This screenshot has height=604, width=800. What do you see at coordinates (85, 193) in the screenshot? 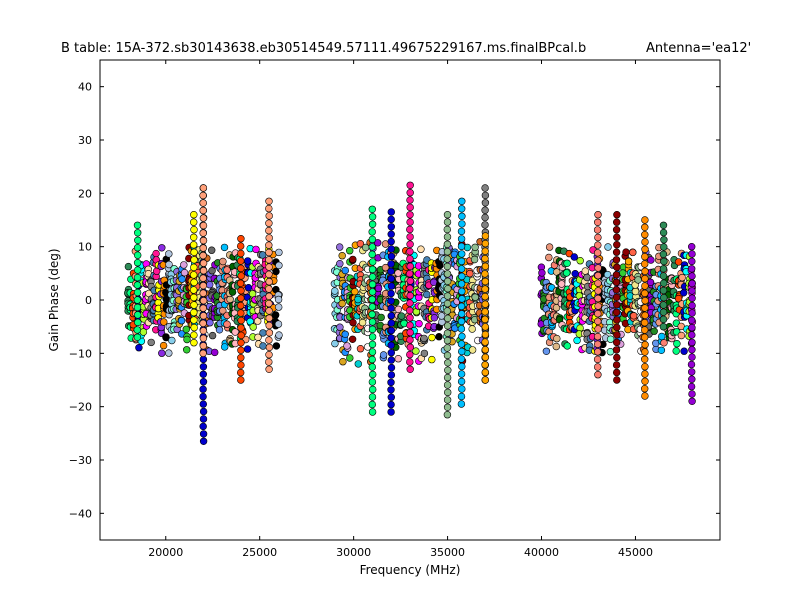
I see `y-tick-label: 20` at bounding box center [85, 193].